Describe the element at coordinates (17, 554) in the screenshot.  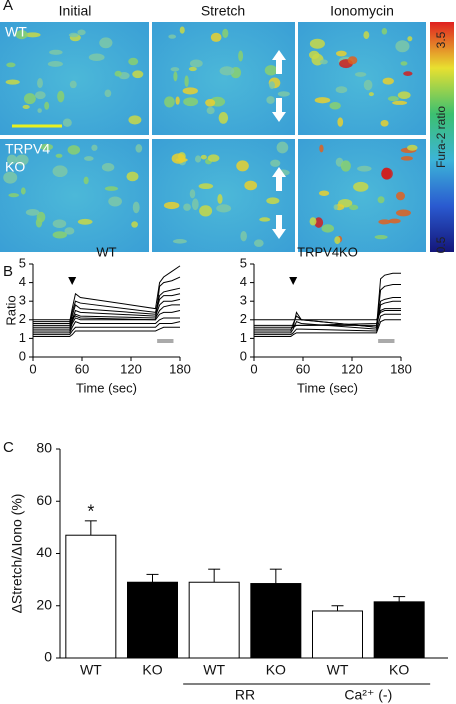
I see `y-axis-label: ΔStretch/ΔIono (%)` at that location.